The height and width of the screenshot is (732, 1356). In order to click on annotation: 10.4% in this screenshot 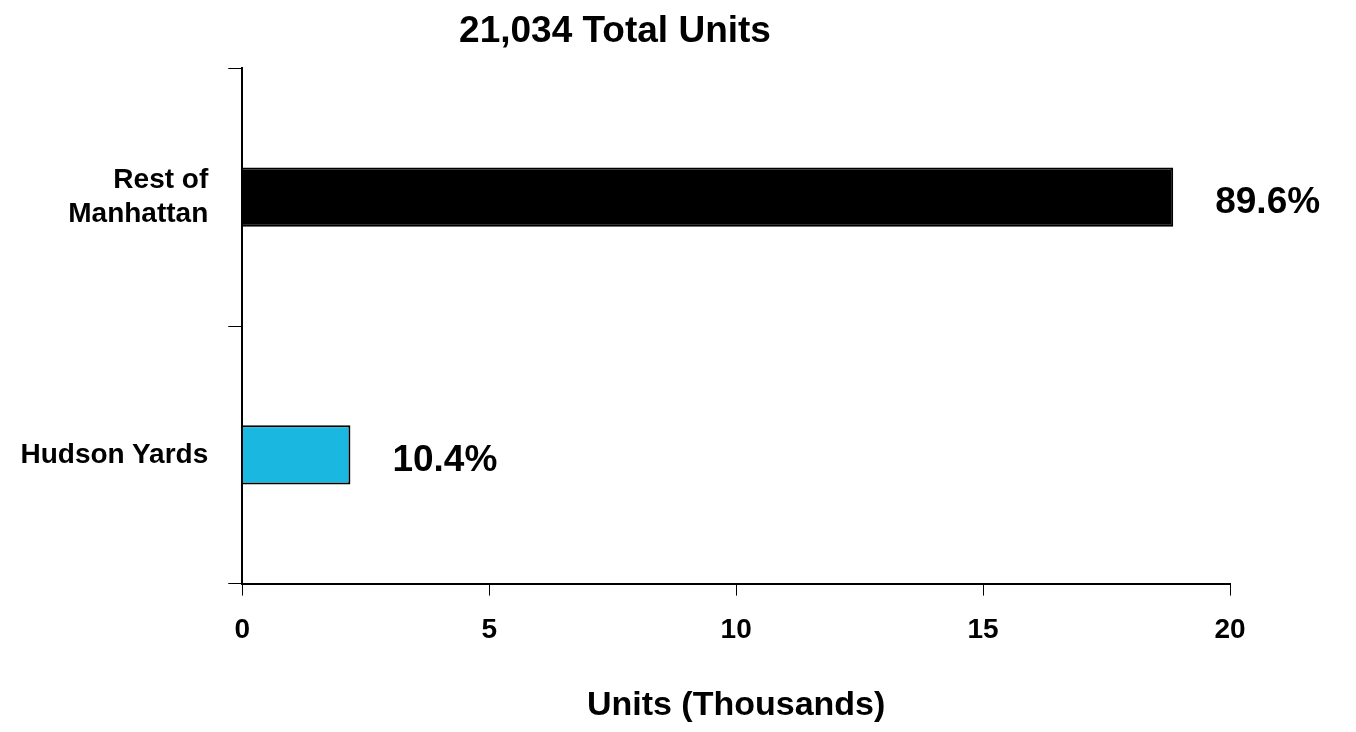, I will do `click(445, 458)`.